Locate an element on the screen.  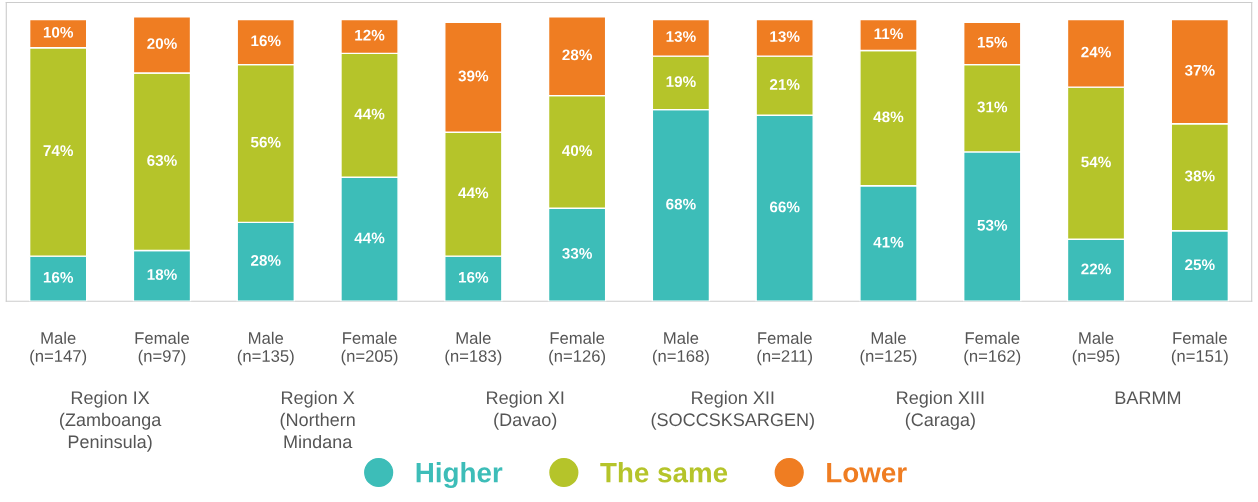
x-tick-label: Male (n=147) is located at coordinates (58, 348).